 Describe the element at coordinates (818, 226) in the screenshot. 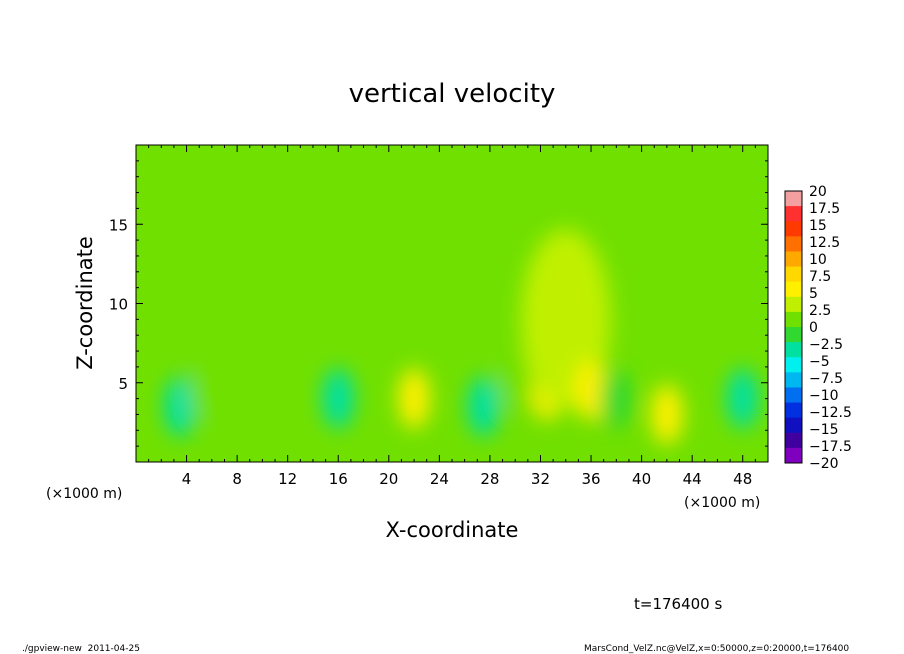

I see `colorbar-label: 15` at that location.